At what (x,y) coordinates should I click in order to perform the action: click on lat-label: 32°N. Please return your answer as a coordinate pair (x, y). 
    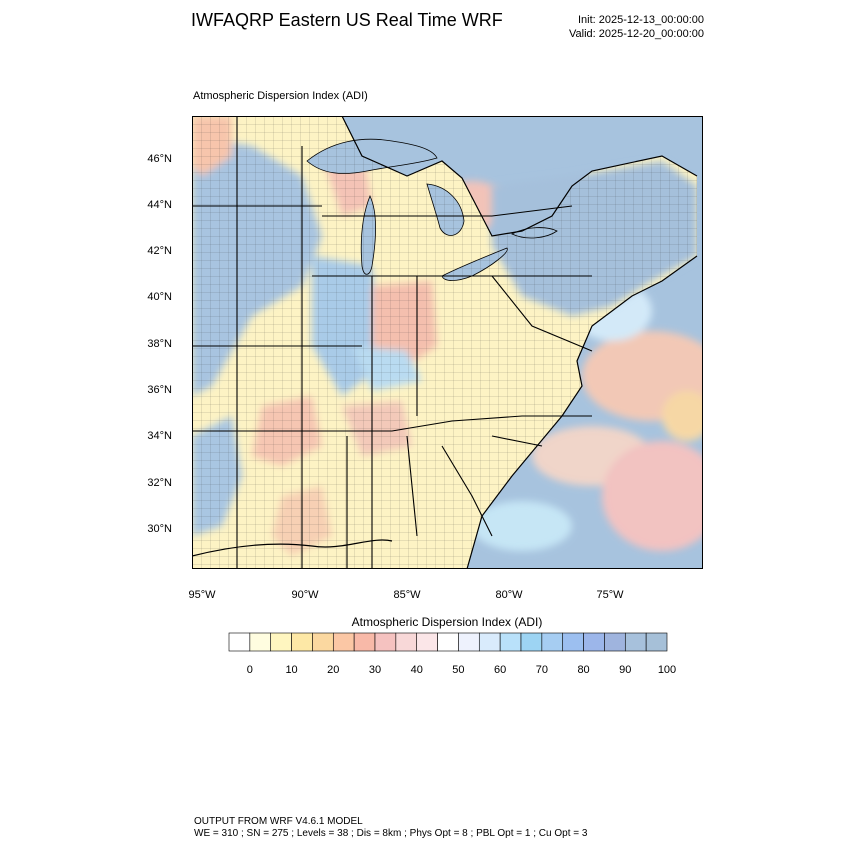
    Looking at the image, I should click on (159, 483).